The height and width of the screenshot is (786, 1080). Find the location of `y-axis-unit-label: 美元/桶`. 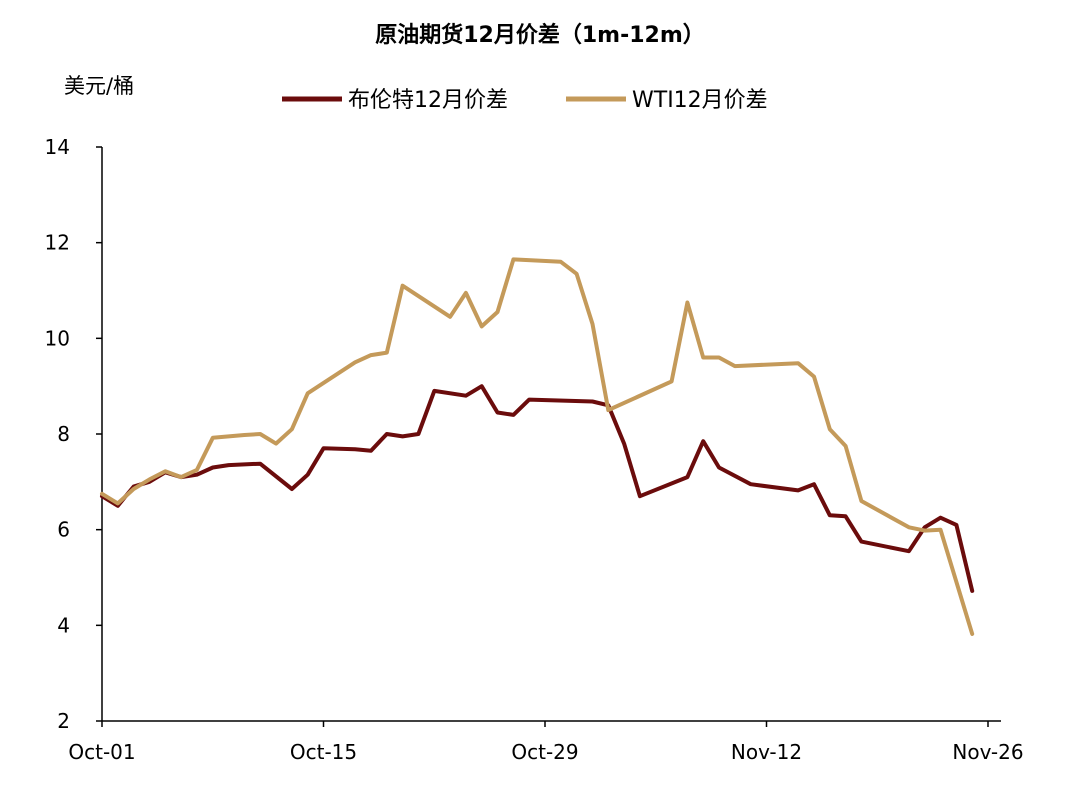

y-axis-unit-label: 美元/桶 is located at coordinates (99, 86).